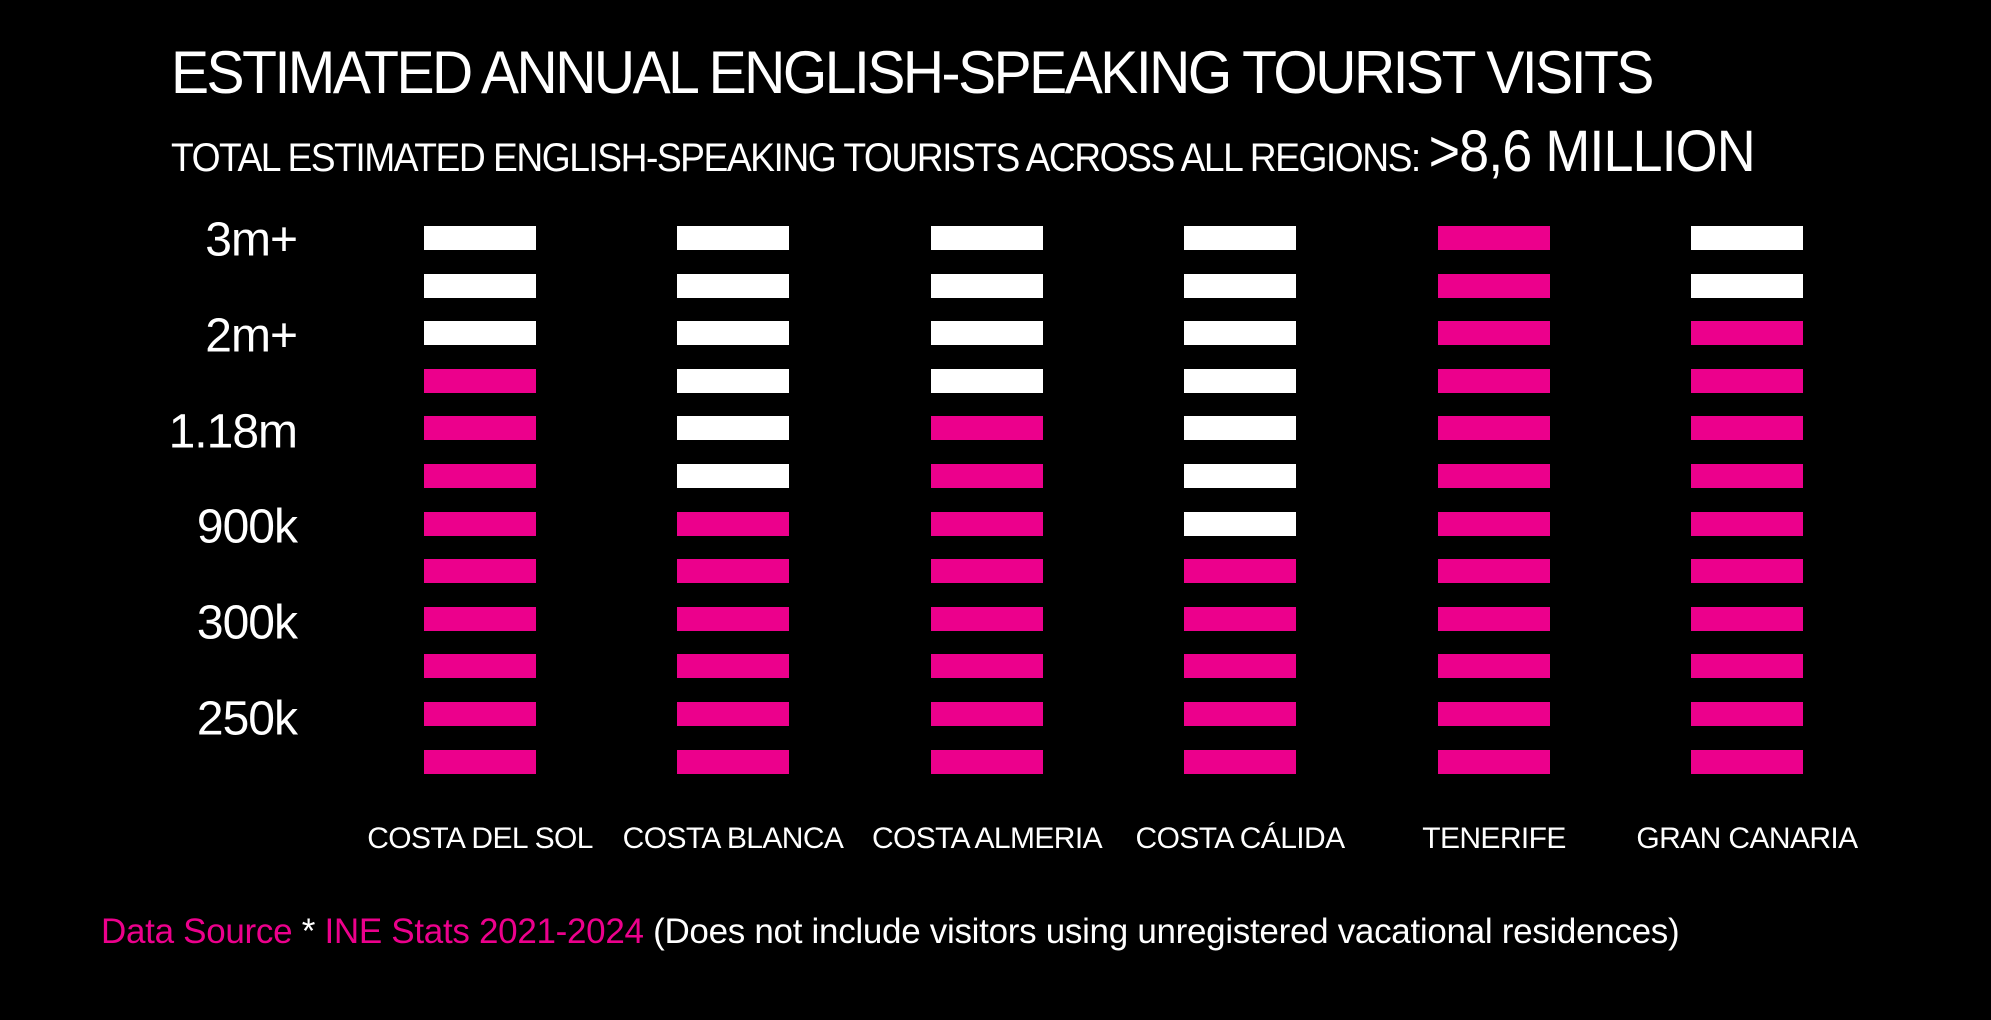 Image resolution: width=1991 pixels, height=1020 pixels. What do you see at coordinates (1592, 151) in the screenshot?
I see `subtitle-total: >8,6 MILLION` at bounding box center [1592, 151].